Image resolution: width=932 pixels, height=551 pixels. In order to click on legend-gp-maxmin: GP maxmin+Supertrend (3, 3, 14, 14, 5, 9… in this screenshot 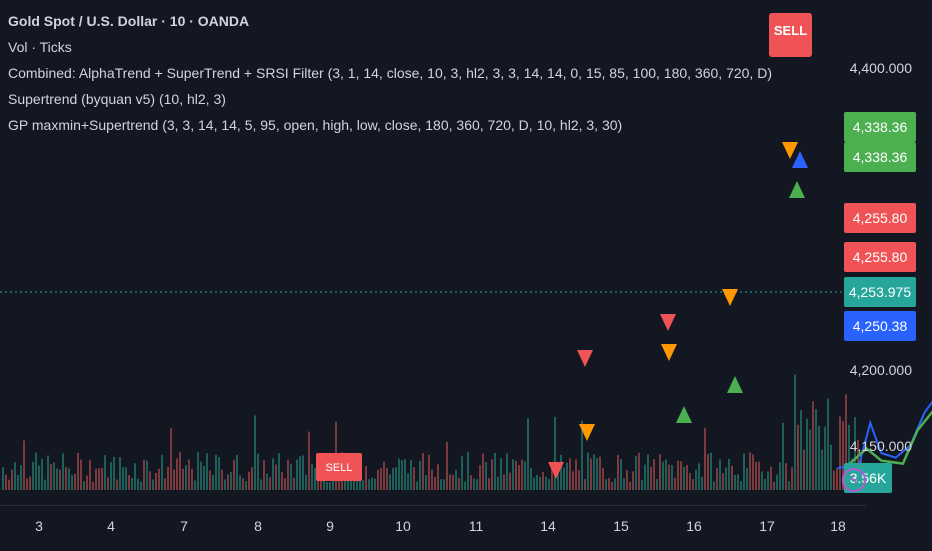, I will do `click(315, 125)`.